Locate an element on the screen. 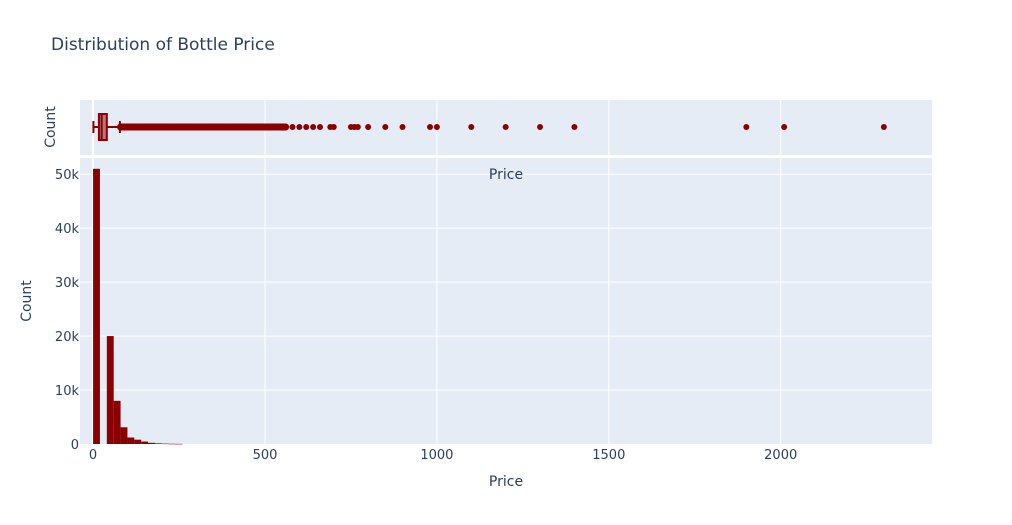 The height and width of the screenshot is (525, 1012). marginal-y-axis-label: Count is located at coordinates (51, 127).